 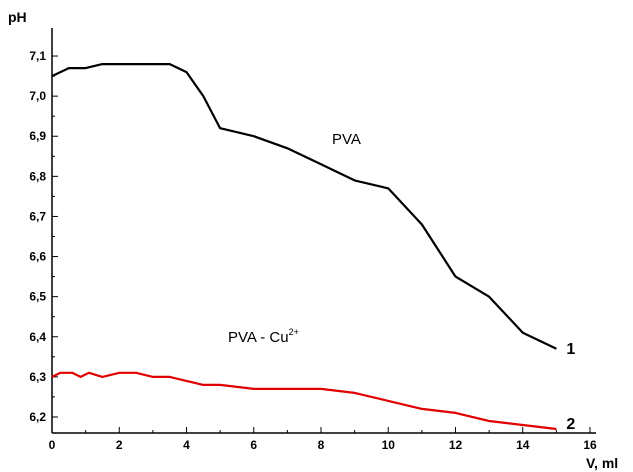 I want to click on x-tick-label: 12, so click(x=456, y=445).